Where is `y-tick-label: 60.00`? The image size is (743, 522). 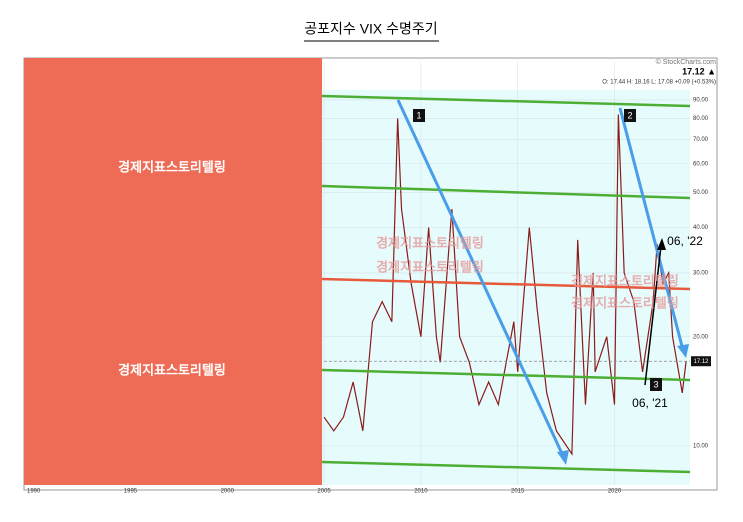
y-tick-label: 60.00 is located at coordinates (701, 164).